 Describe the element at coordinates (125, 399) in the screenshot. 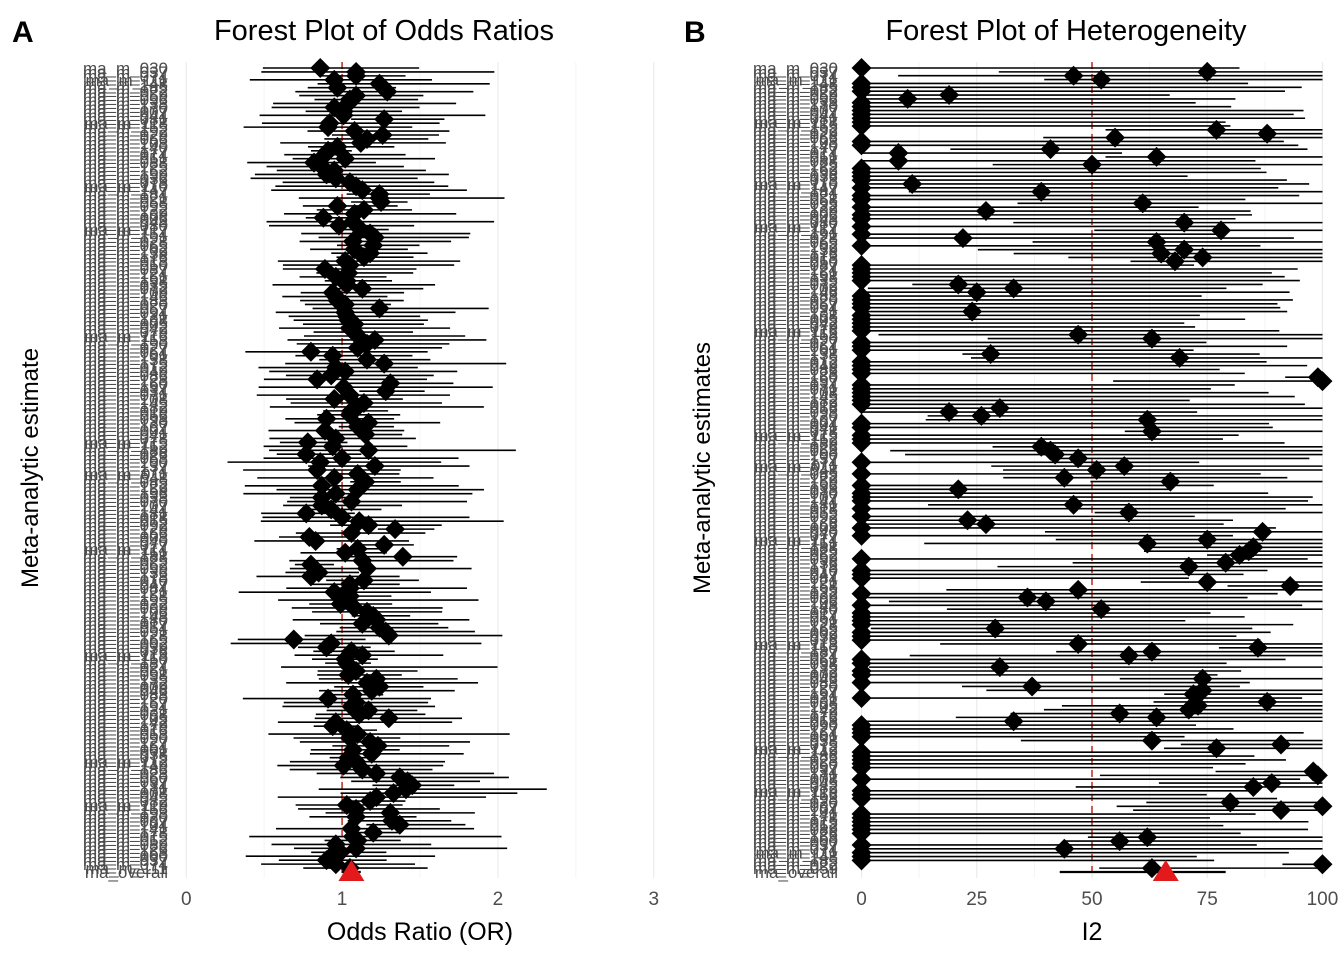

I see `y-tick-label: ma_m_108` at that location.